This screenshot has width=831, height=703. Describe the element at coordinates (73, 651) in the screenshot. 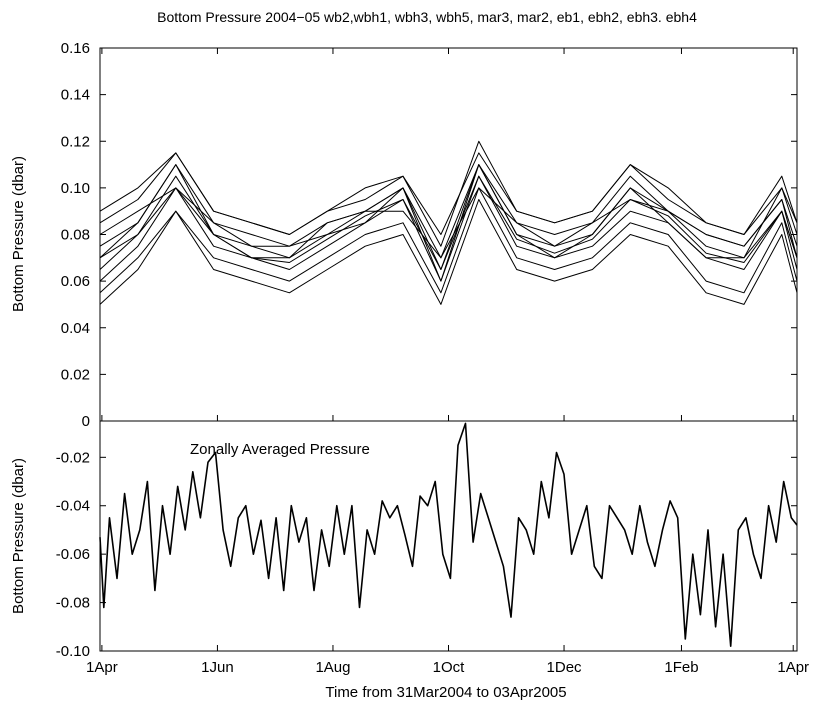

I see `bottom-ytick-label-0: -0.10` at that location.